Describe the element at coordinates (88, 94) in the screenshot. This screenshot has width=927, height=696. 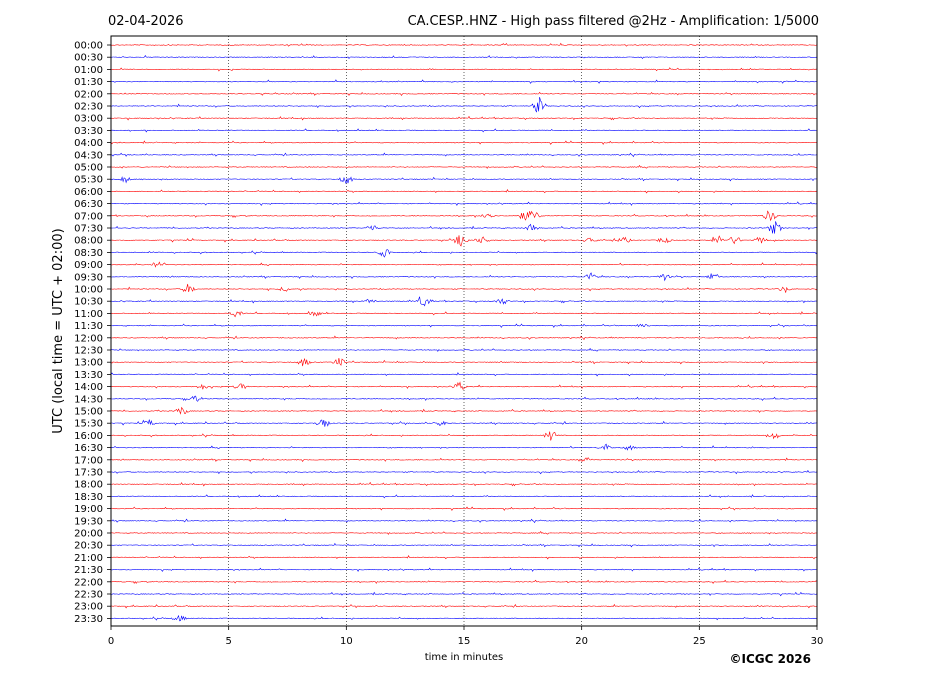
I see `row-label: 02:00` at that location.